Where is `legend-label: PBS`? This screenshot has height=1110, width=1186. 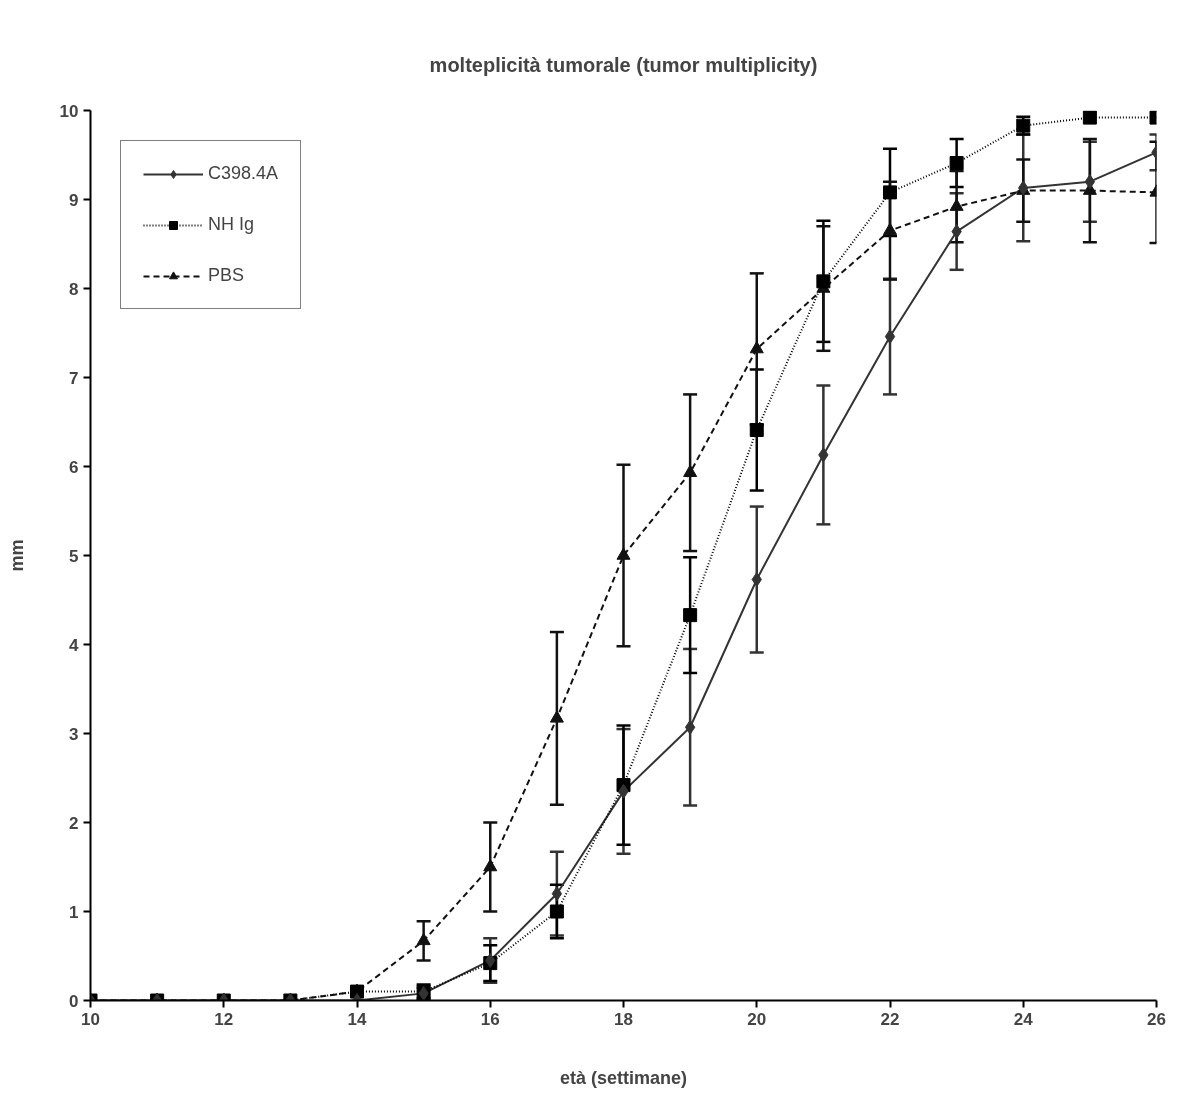 legend-label: PBS is located at coordinates (226, 275).